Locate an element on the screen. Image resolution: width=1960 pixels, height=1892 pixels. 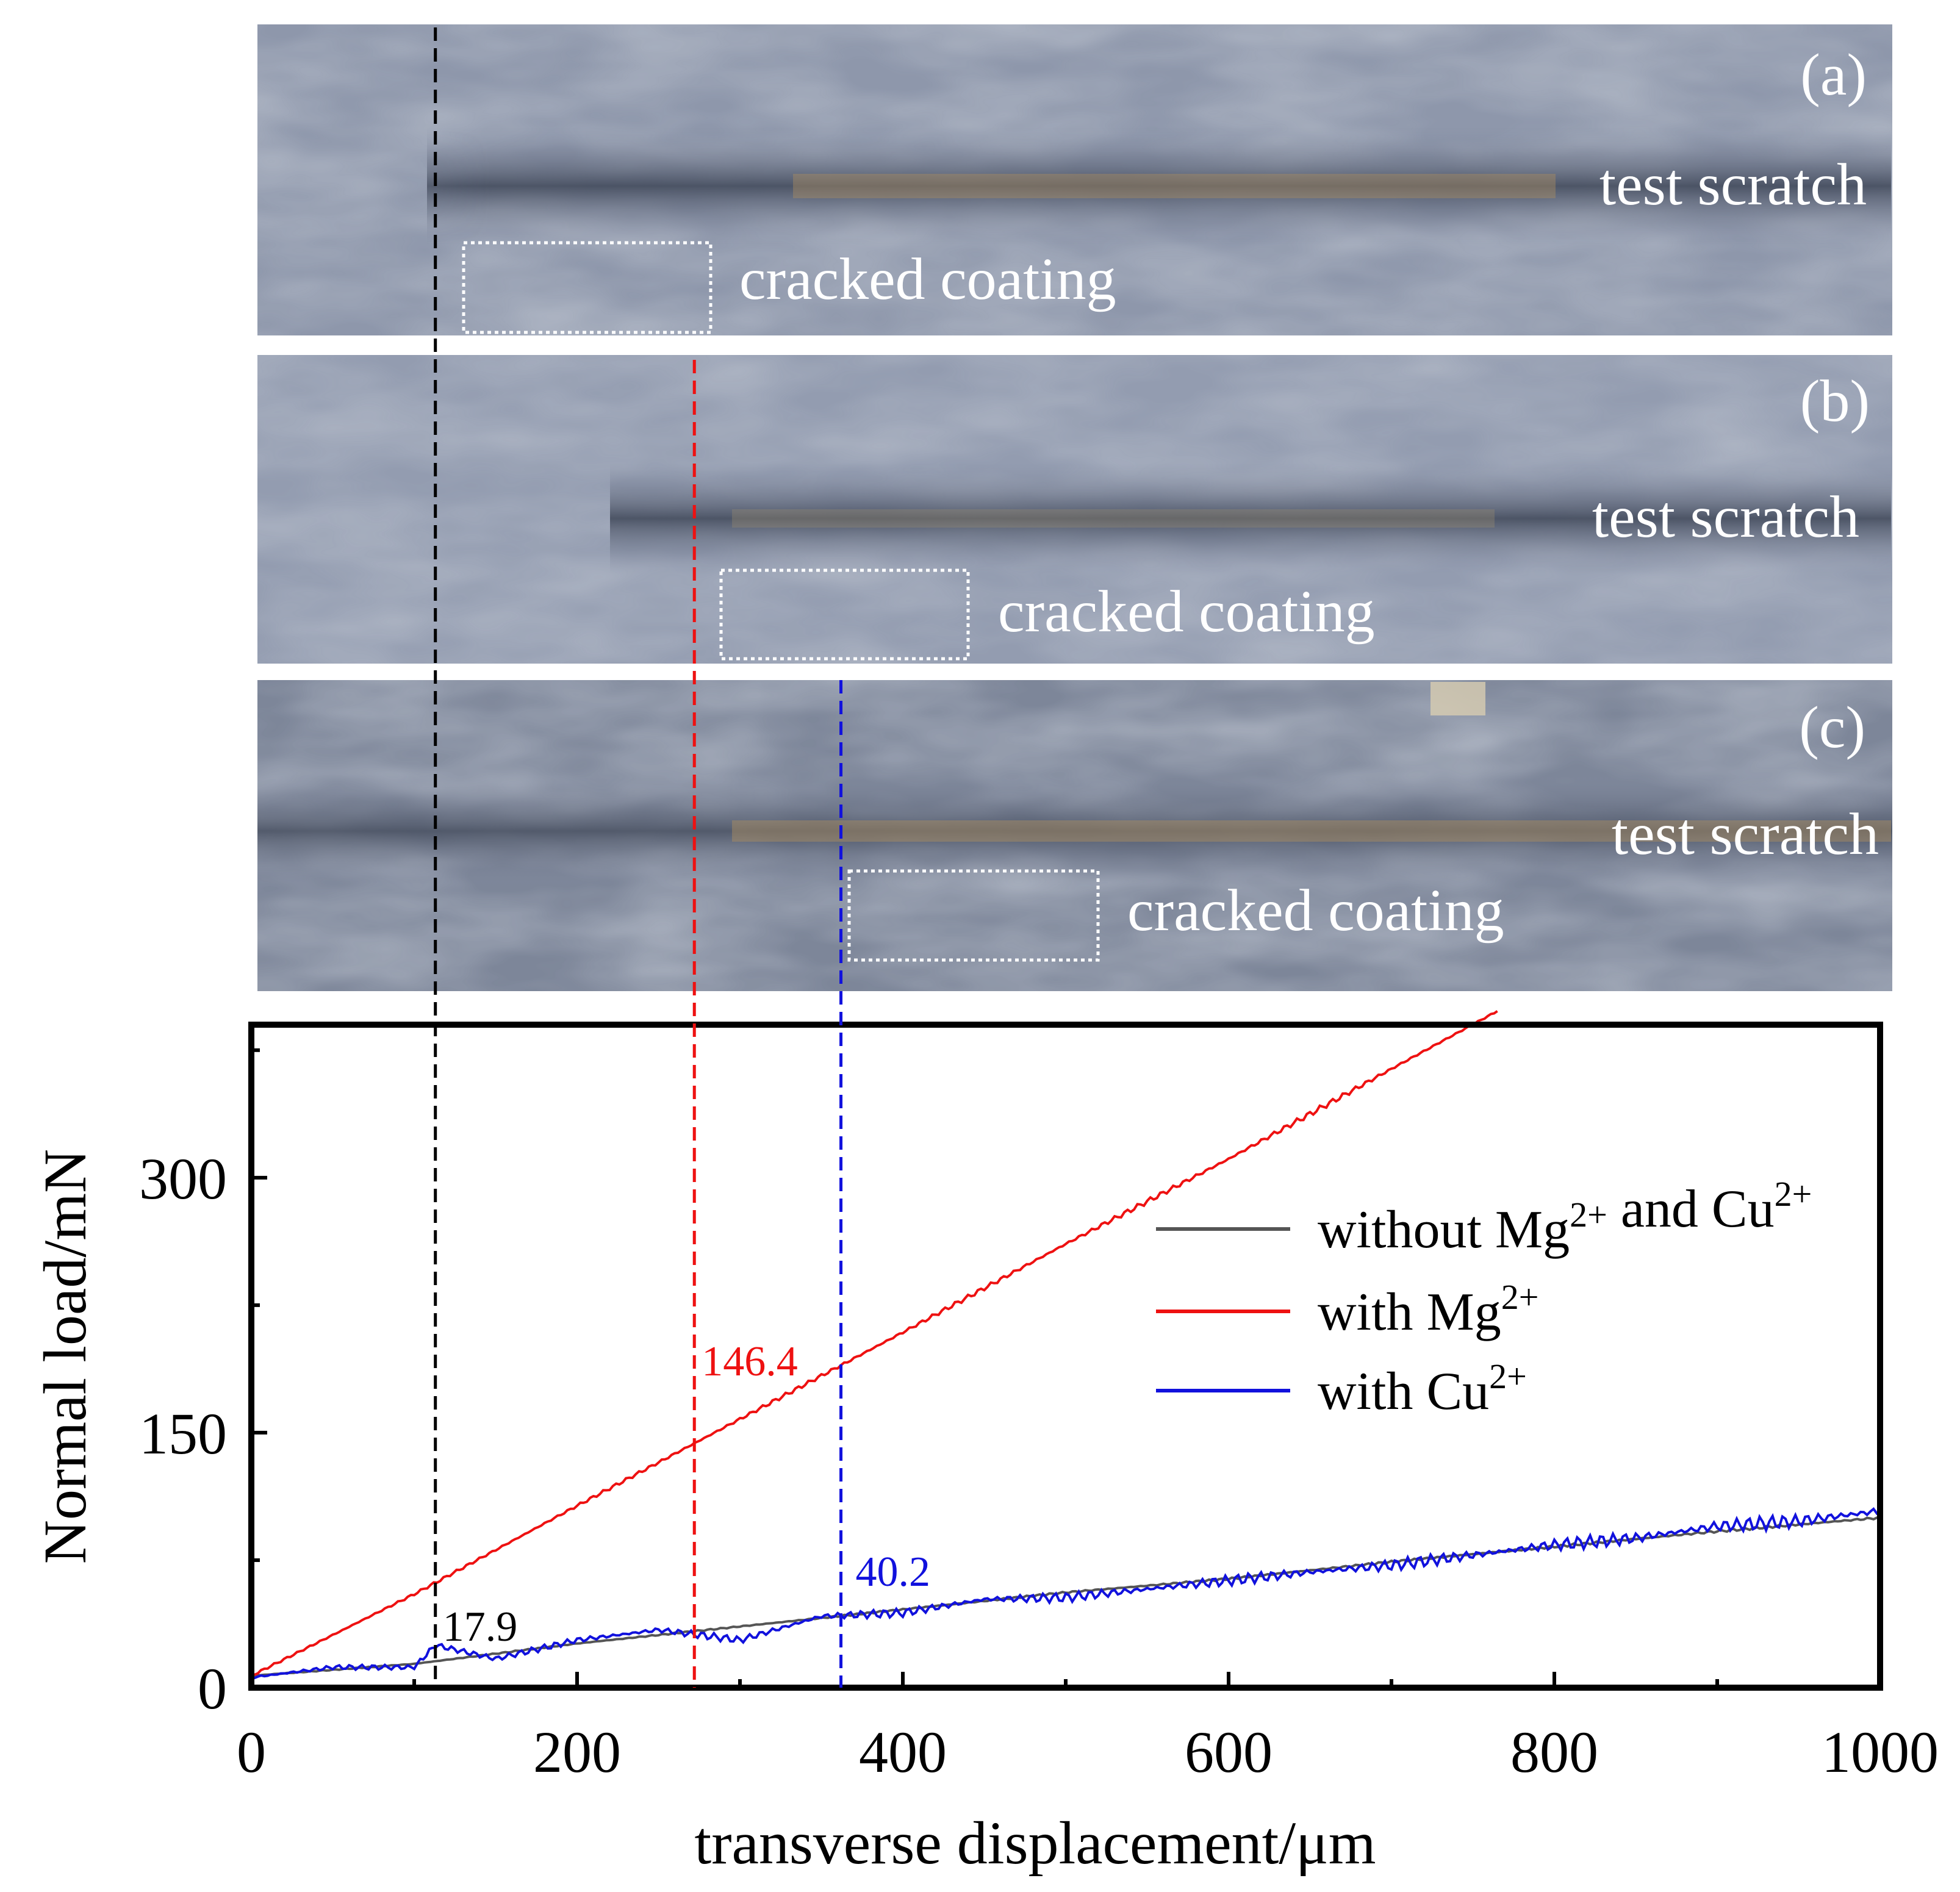
legend-entry-2: with Cu2+ is located at coordinates (1422, 1388).